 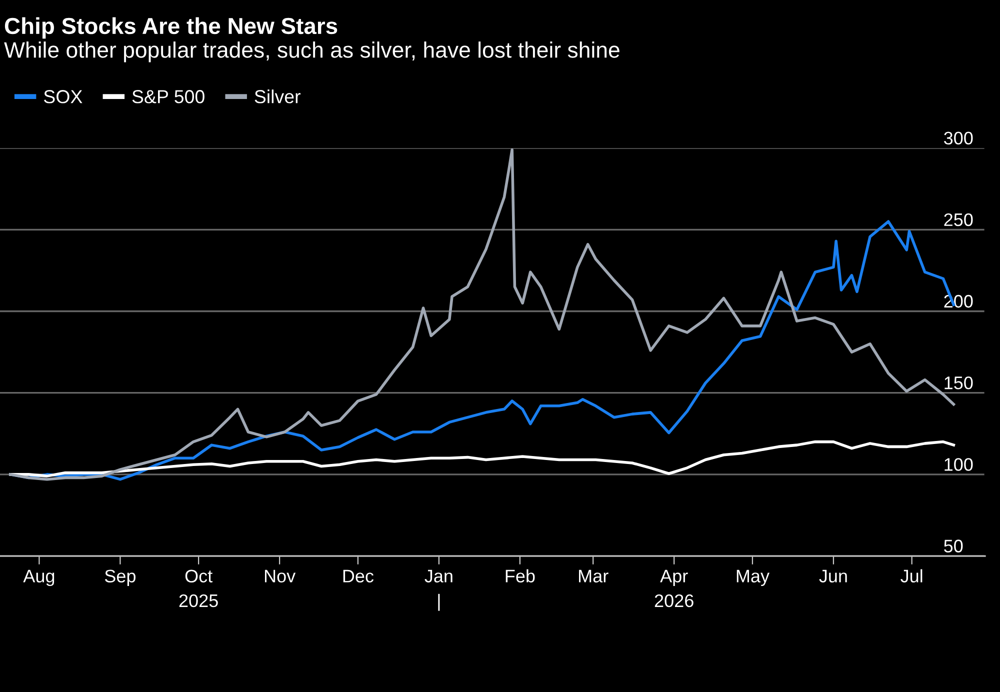 What do you see at coordinates (312, 52) in the screenshot?
I see `chart-subtitle: While other popular trades, such as silver, have lost their shine` at bounding box center [312, 52].